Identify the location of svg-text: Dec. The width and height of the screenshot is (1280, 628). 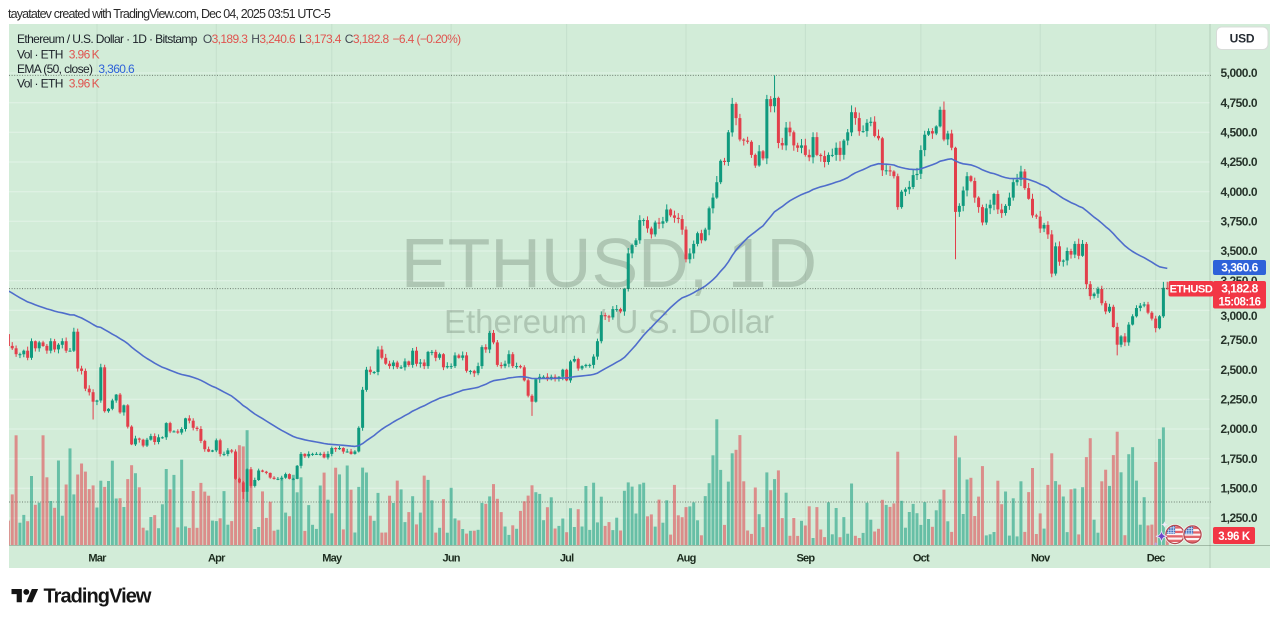
(1156, 559).